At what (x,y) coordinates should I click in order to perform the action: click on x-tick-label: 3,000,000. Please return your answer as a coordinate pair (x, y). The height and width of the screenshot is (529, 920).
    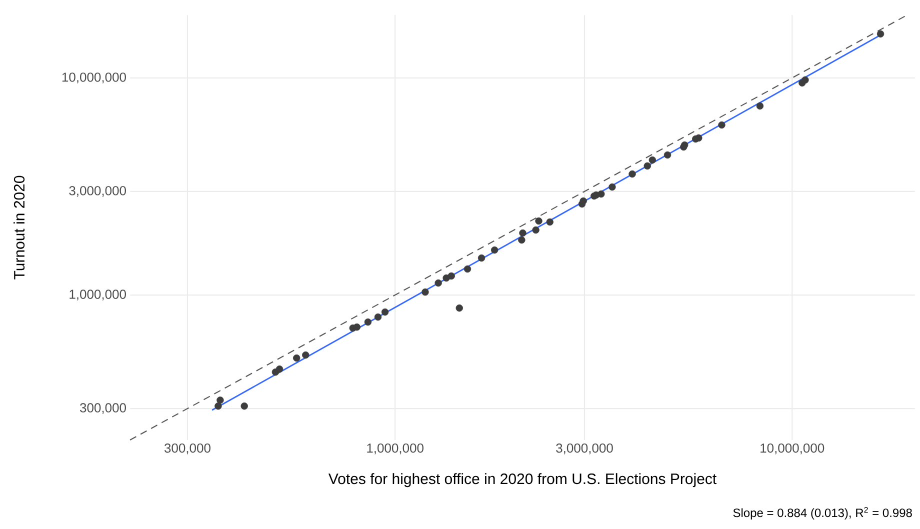
    Looking at the image, I should click on (584, 449).